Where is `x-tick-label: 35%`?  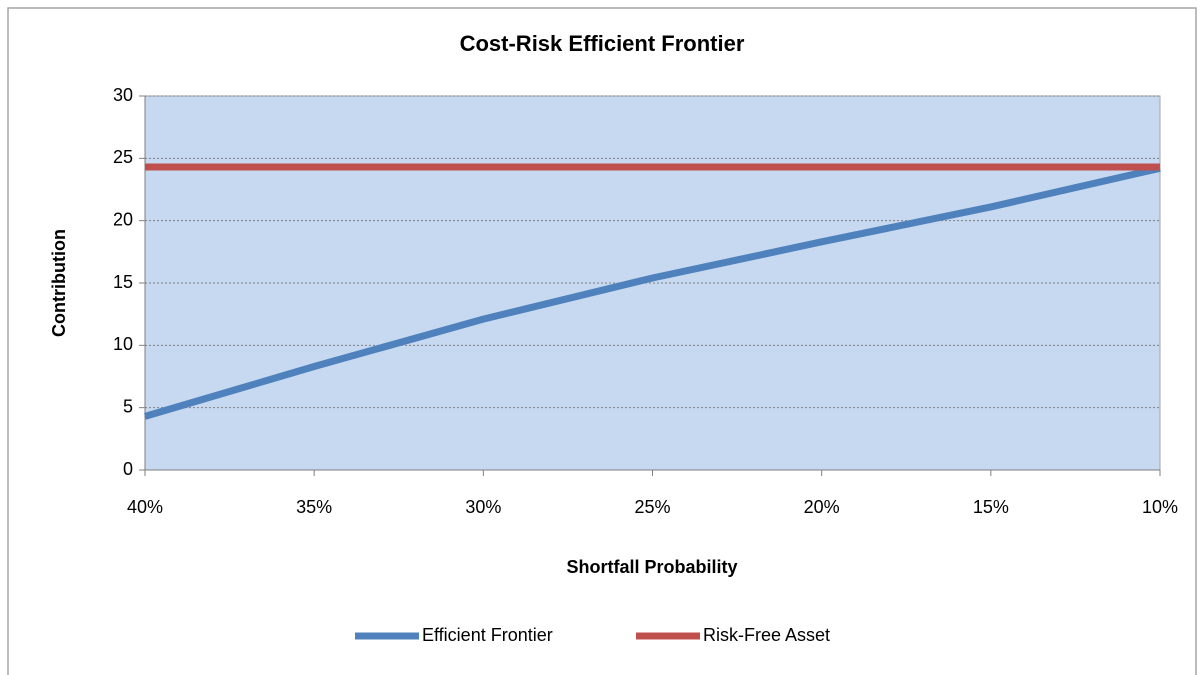 x-tick-label: 35% is located at coordinates (314, 507).